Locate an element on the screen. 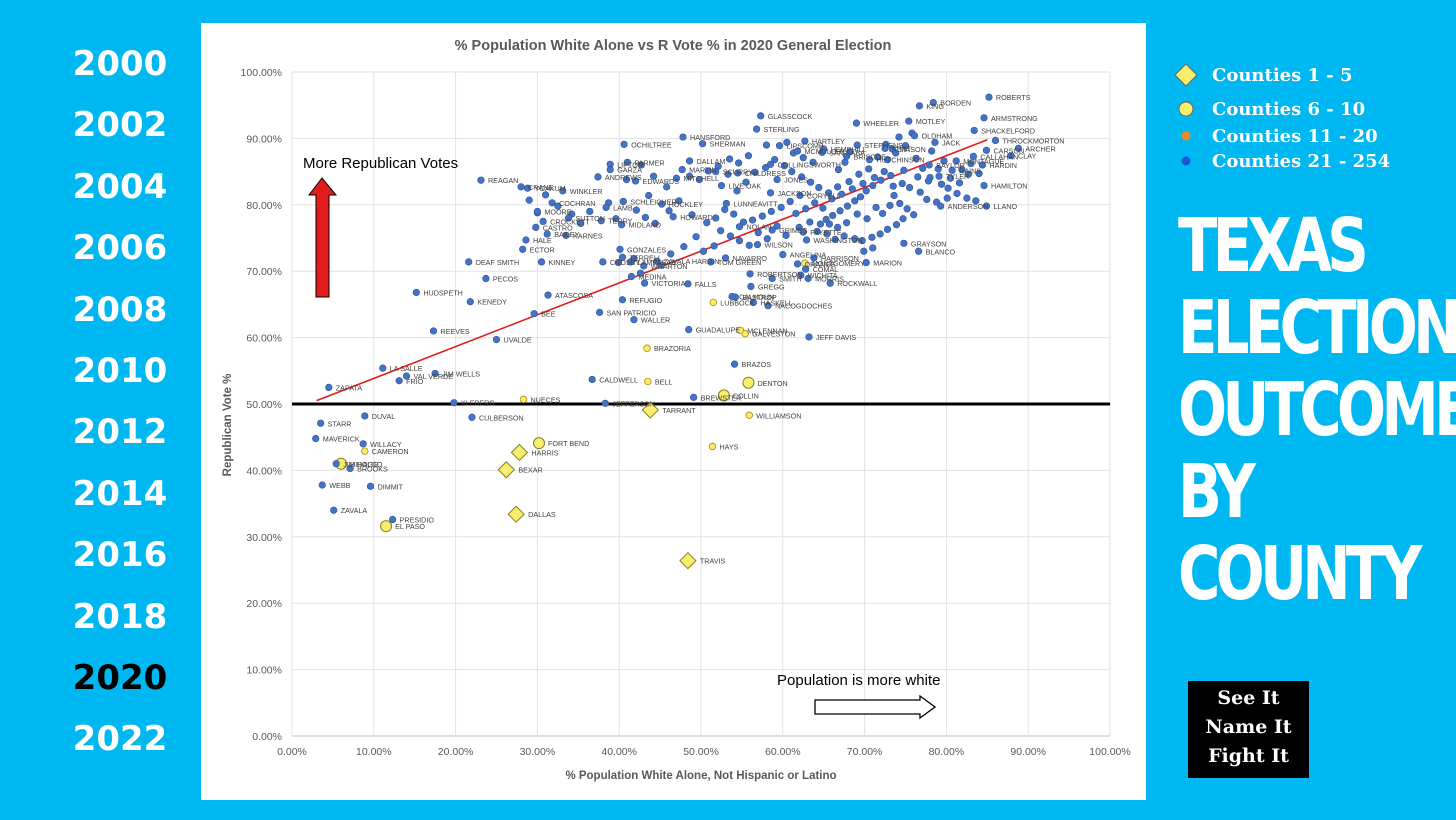  year-2000: 2000 is located at coordinates (120, 64).